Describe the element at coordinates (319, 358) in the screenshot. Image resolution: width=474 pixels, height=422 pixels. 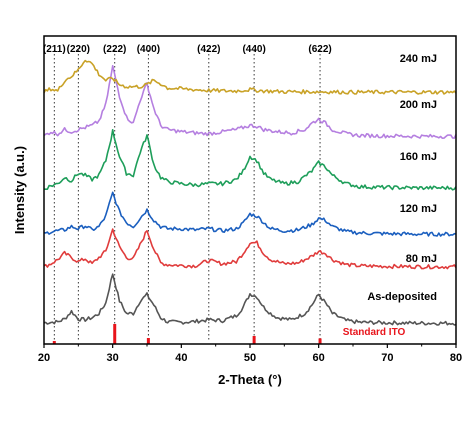
I see `x-tick-label: 60` at that location.